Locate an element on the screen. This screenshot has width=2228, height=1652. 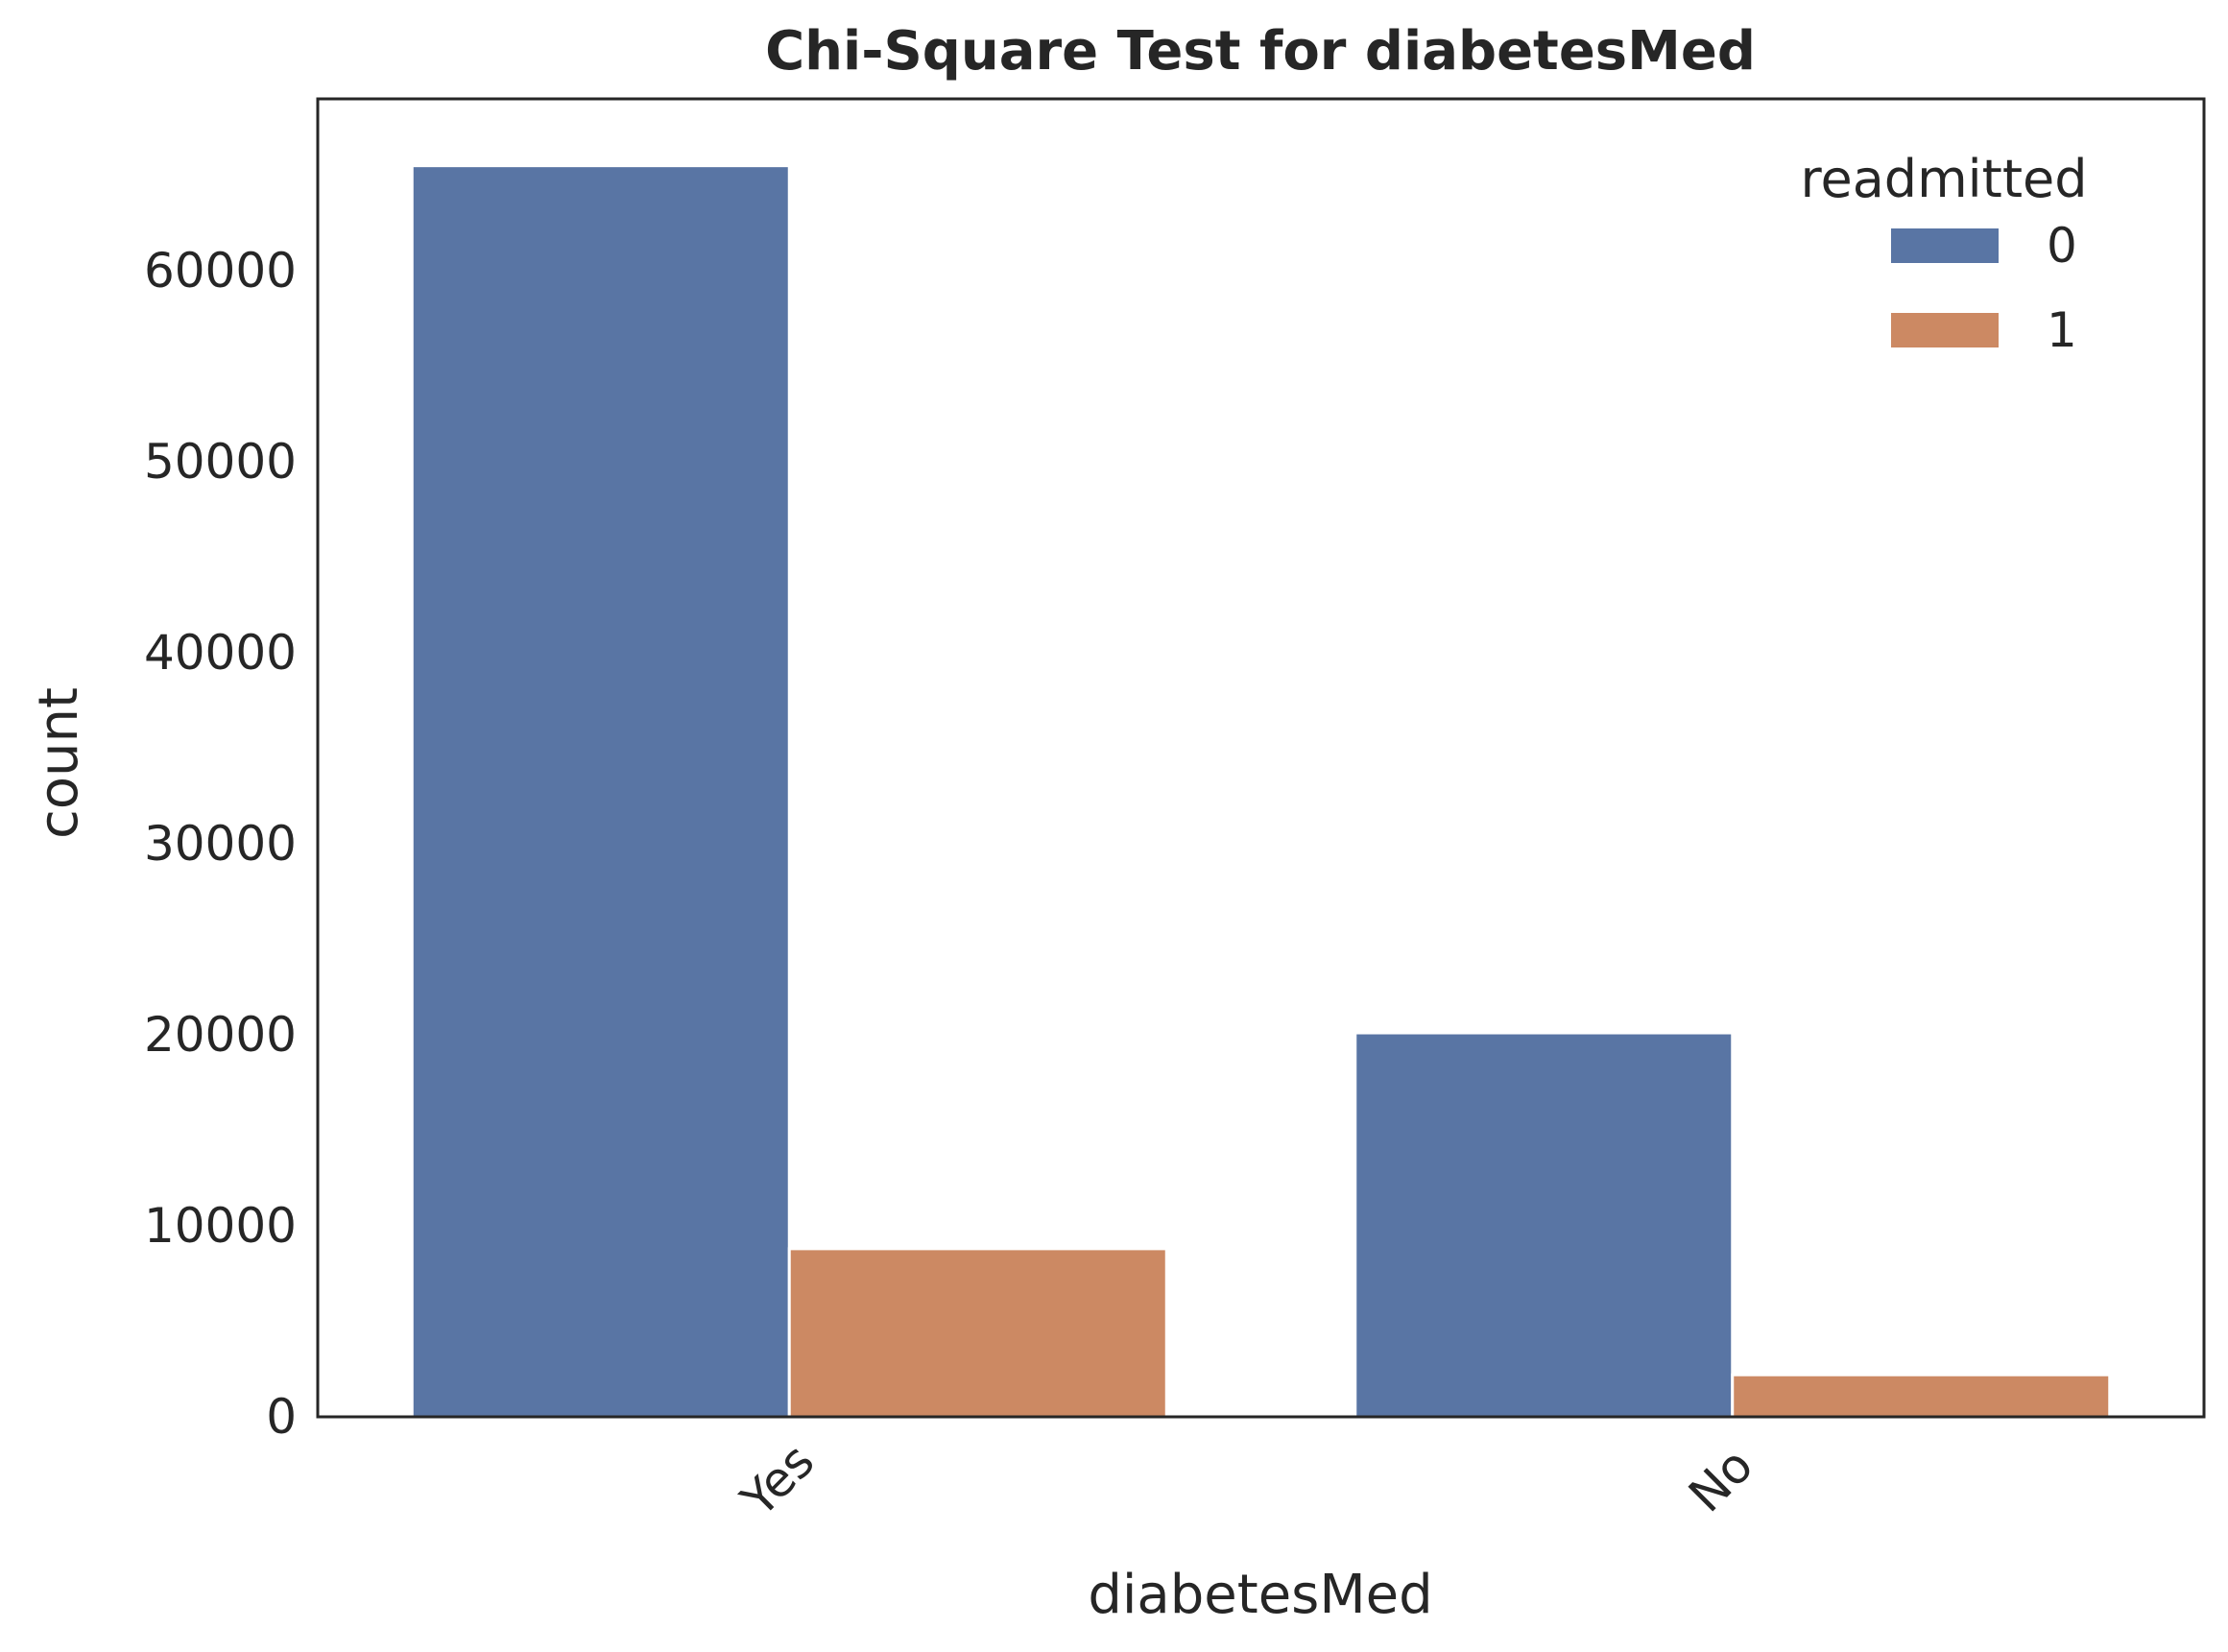
legend-items: 01 is located at coordinates (1984, 288).